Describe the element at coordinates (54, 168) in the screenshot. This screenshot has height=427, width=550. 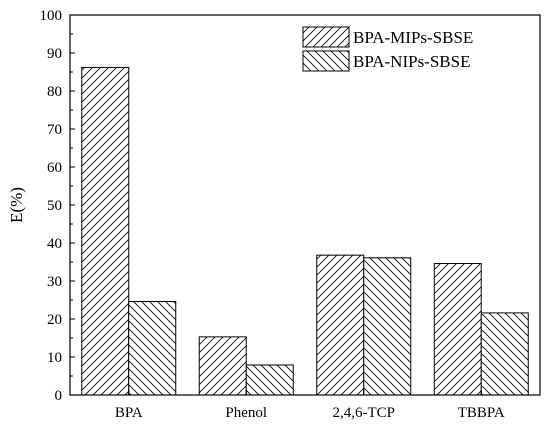
I see `y-tick-label: 60` at that location.